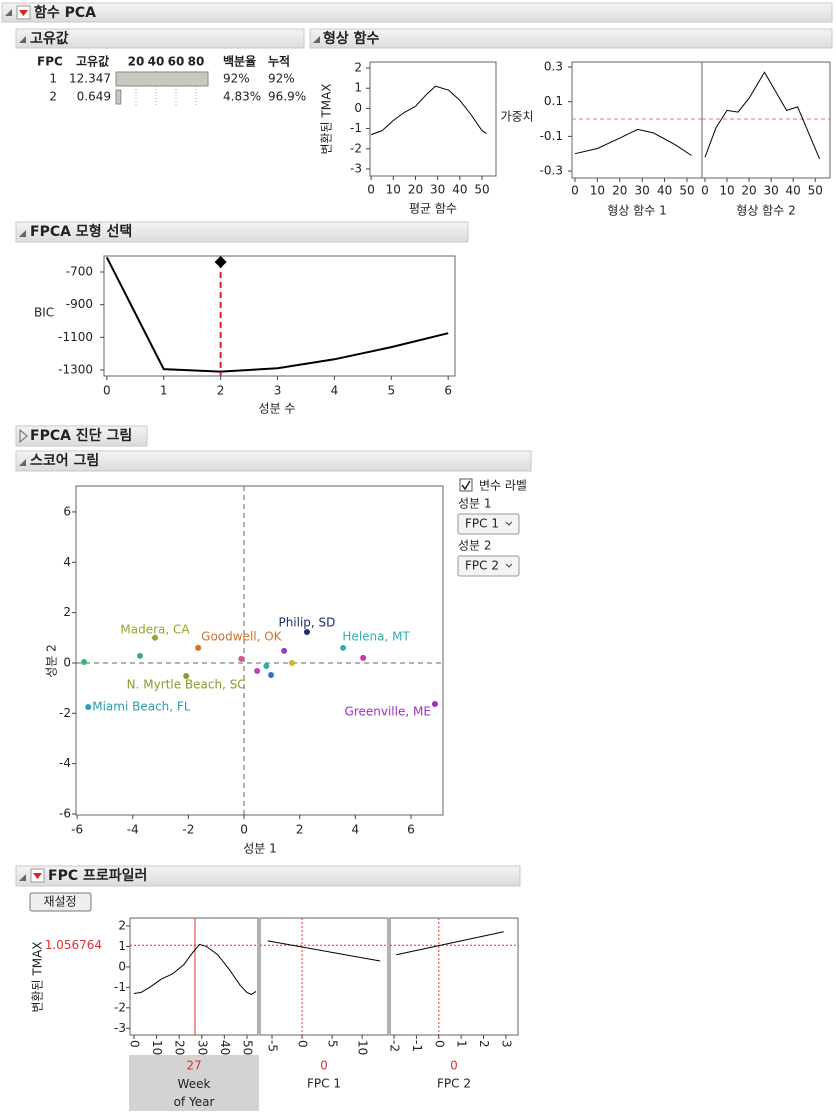 Image resolution: width=836 pixels, height=1113 pixels. What do you see at coordinates (553, 67) in the screenshot?
I see `y-tick-label: 0.3` at bounding box center [553, 67].